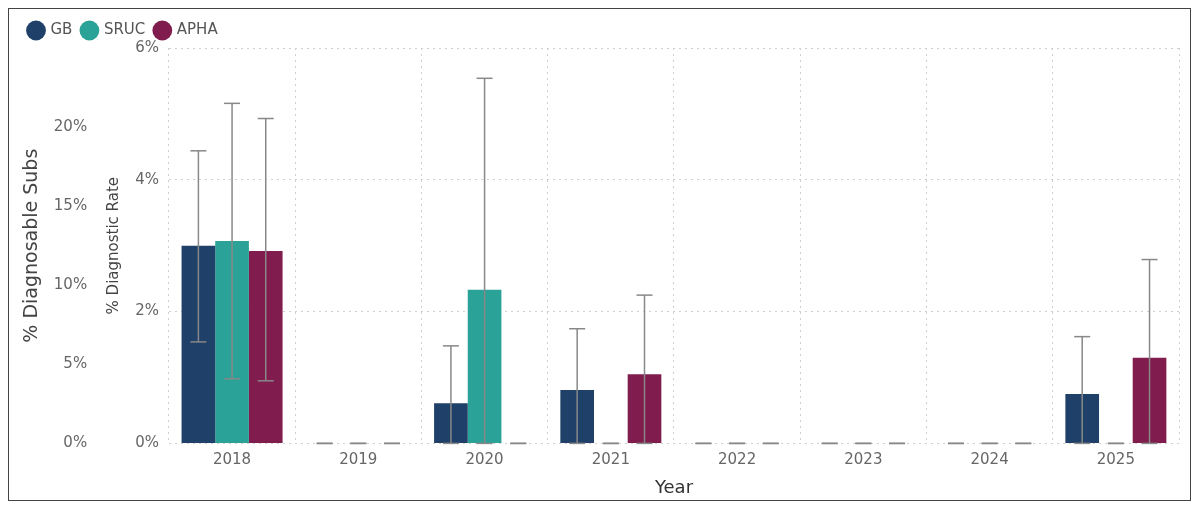 The image size is (1203, 511). Describe the element at coordinates (147, 46) in the screenshot. I see `y-tick-label: 6%` at that location.